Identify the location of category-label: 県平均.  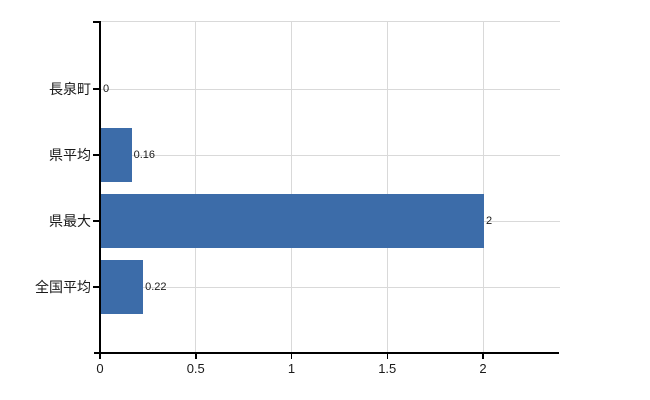
(70, 155).